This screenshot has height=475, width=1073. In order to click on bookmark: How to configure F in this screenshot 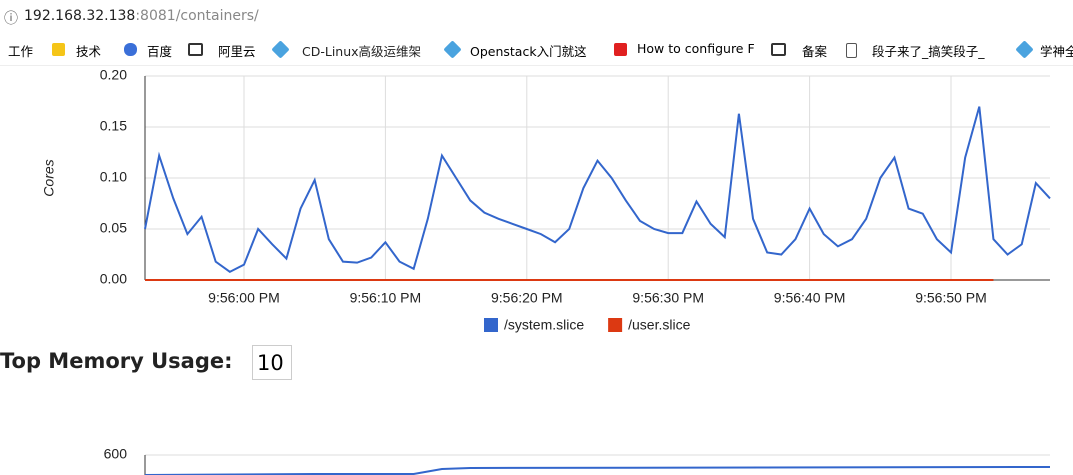, I will do `click(696, 48)`.